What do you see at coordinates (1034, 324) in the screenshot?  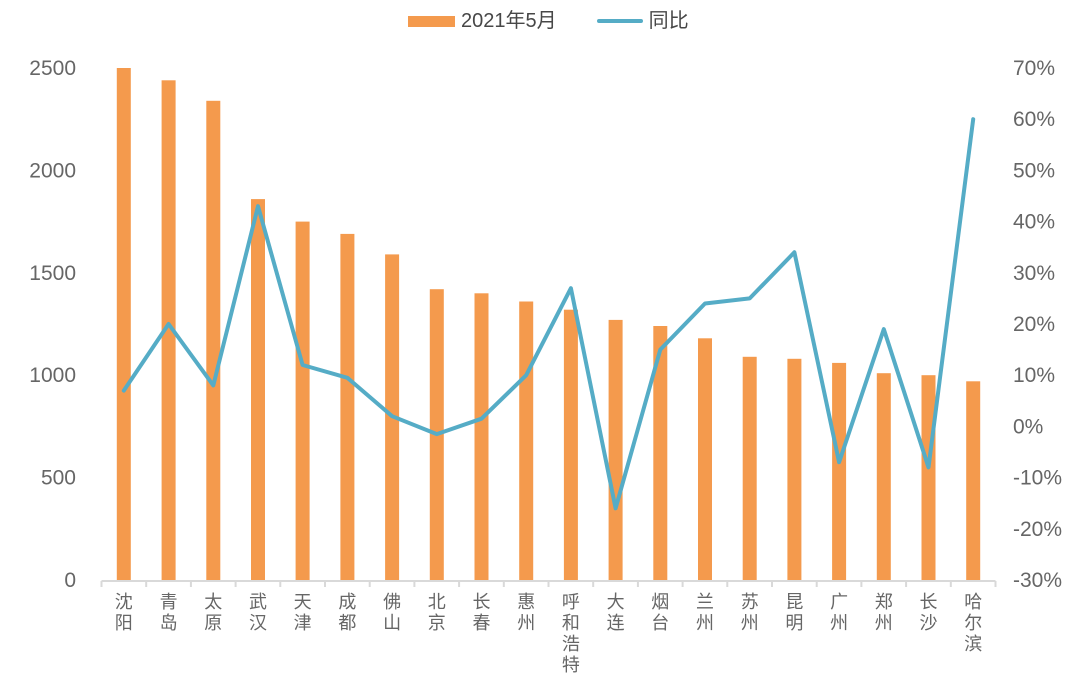 I see `right-axis-tick-label: 20%` at bounding box center [1034, 324].